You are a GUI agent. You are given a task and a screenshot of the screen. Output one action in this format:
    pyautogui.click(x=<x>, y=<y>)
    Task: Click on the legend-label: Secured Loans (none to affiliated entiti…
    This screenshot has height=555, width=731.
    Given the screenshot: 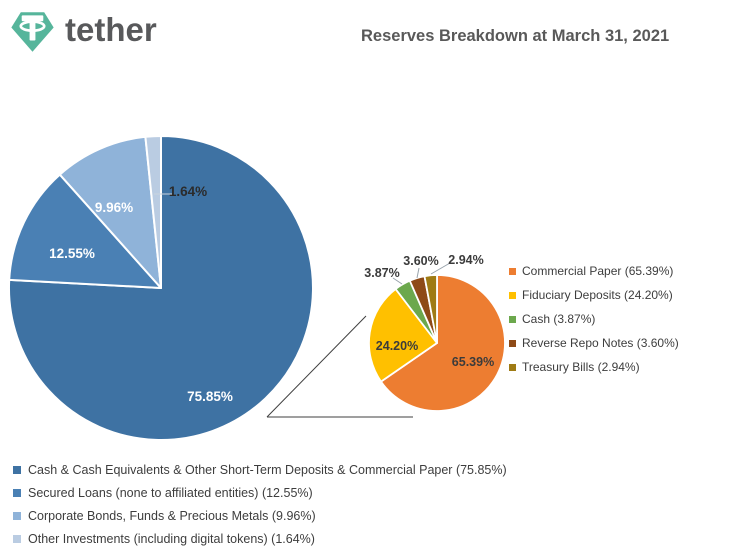 What is the action you would take?
    pyautogui.click(x=170, y=492)
    